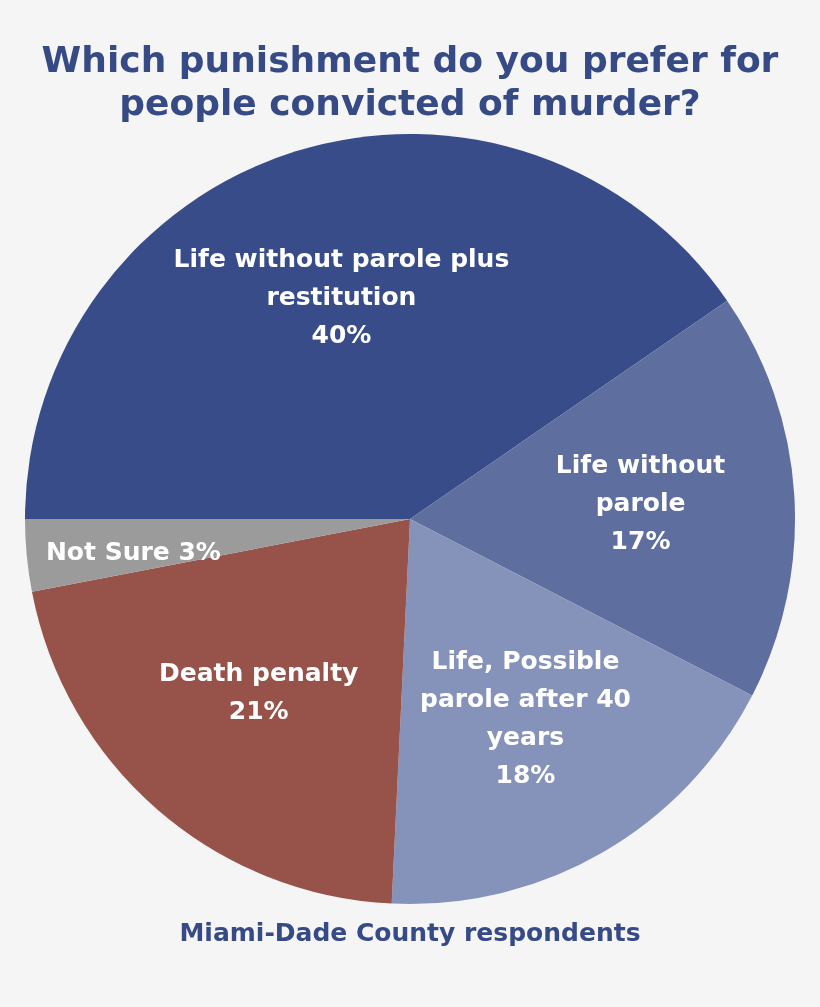  What do you see at coordinates (341, 278) in the screenshot?
I see `slice-label: Life without parole plus restitution` at bounding box center [341, 278].